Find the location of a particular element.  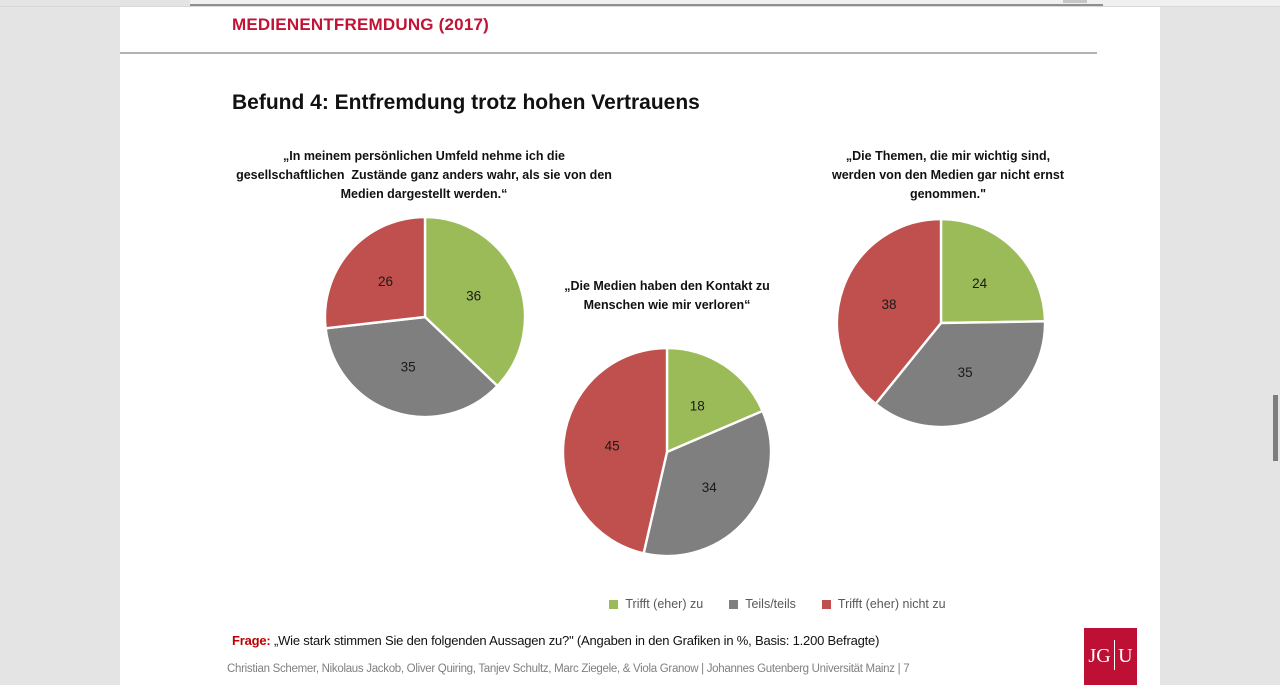

question-label: Frage: is located at coordinates (251, 640).